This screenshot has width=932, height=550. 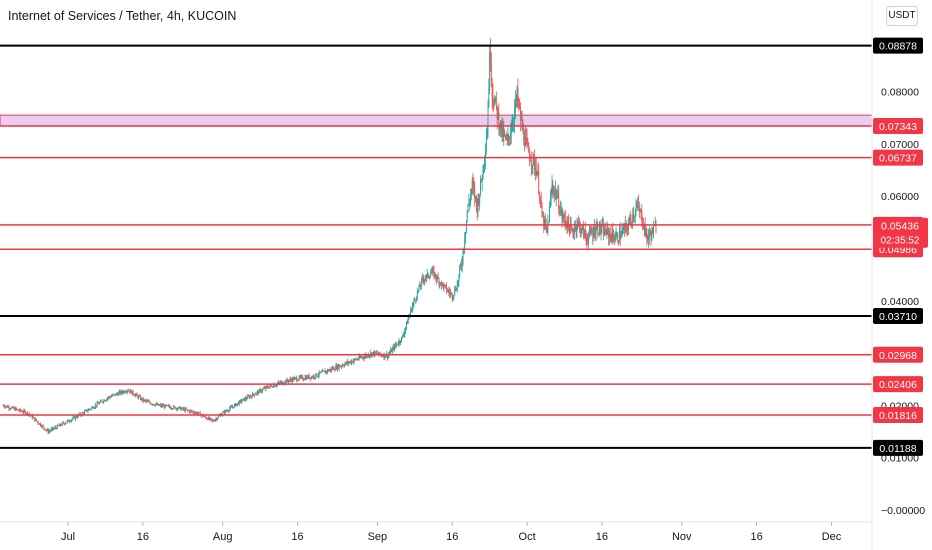 What do you see at coordinates (223, 537) in the screenshot?
I see `x-tick-label: Aug` at bounding box center [223, 537].